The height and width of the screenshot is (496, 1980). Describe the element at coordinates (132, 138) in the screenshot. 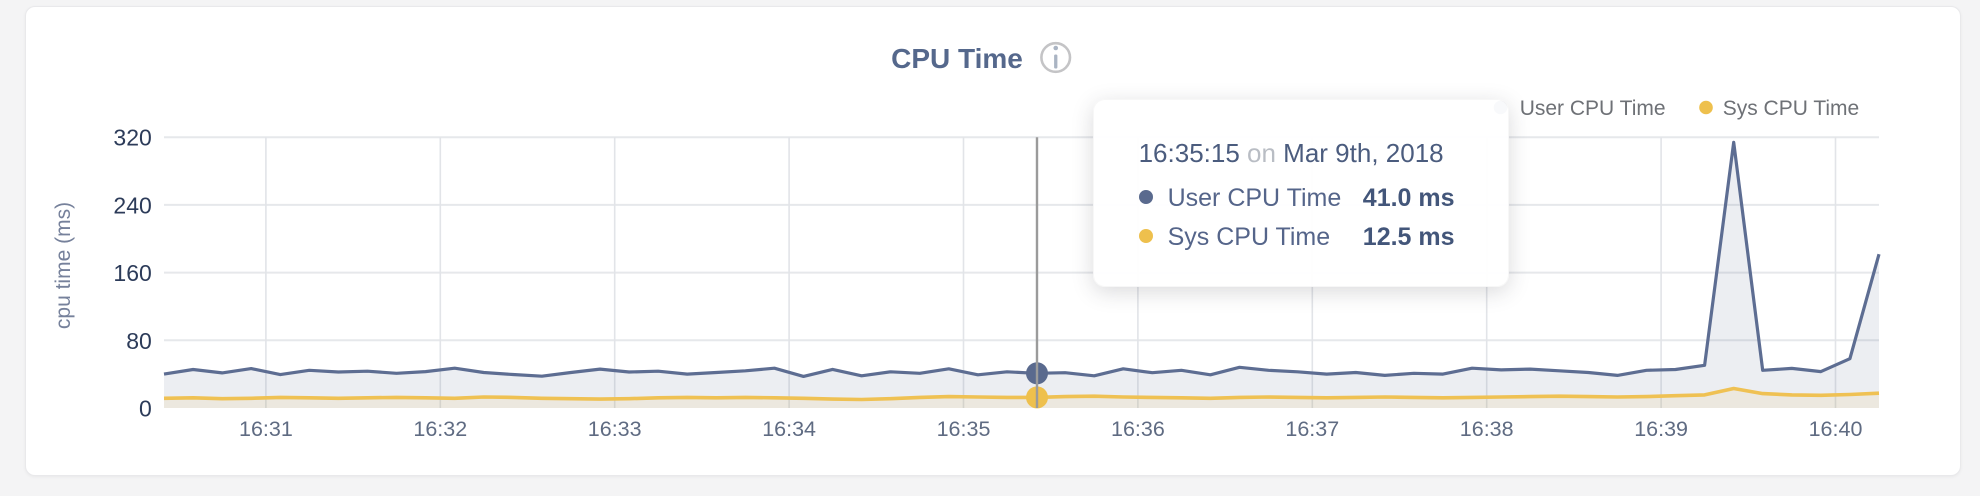

I see `svg-text: 320` at that location.